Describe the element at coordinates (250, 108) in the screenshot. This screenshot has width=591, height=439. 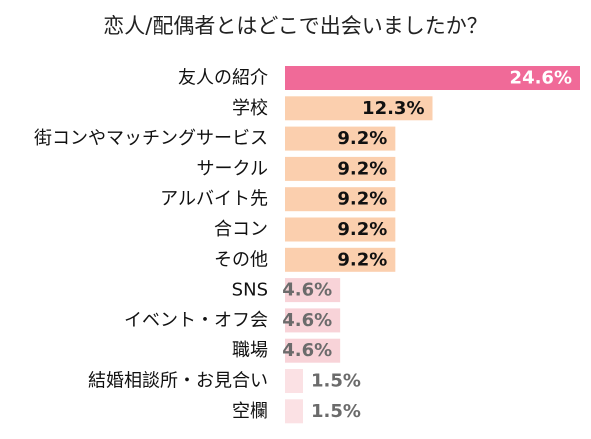
I see `category-label: 学校` at that location.